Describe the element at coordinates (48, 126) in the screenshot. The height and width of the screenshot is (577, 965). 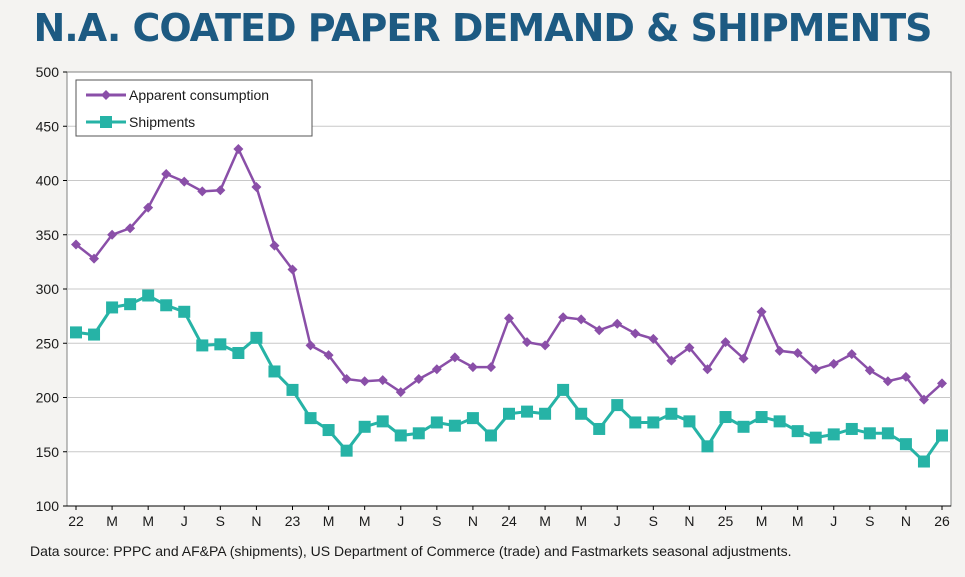
I see `y-tick-label: 450` at that location.